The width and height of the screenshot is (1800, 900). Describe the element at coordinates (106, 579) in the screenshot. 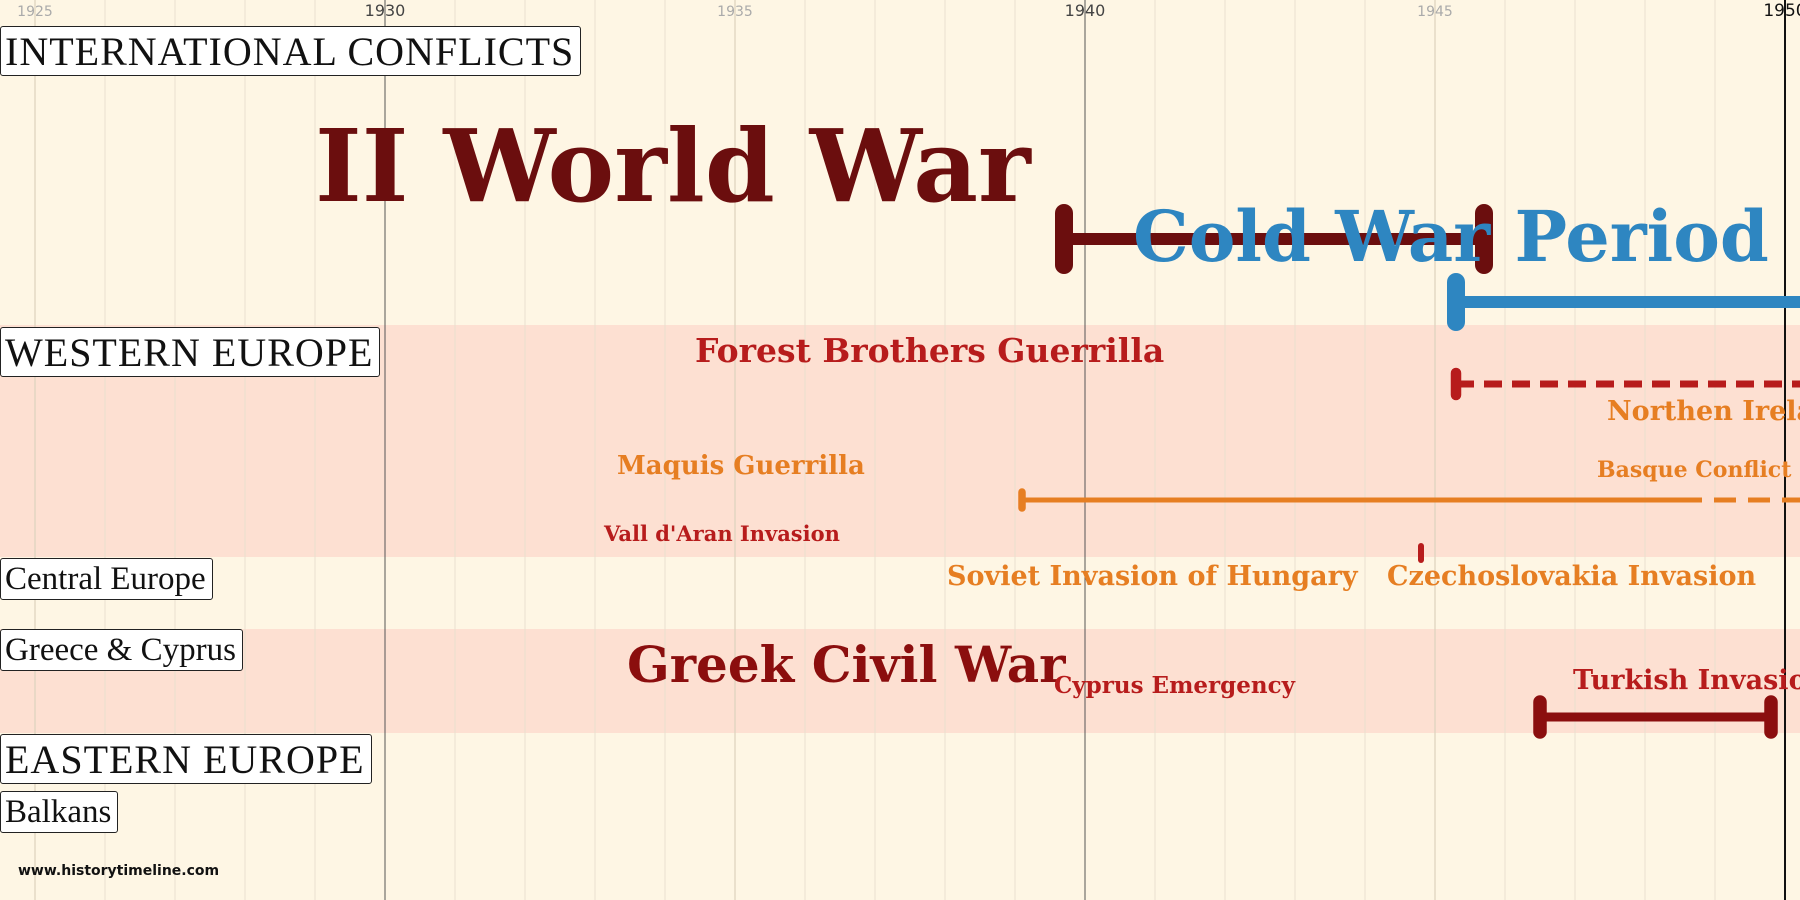

I see `section-label-central-europe: Central Europe` at that location.